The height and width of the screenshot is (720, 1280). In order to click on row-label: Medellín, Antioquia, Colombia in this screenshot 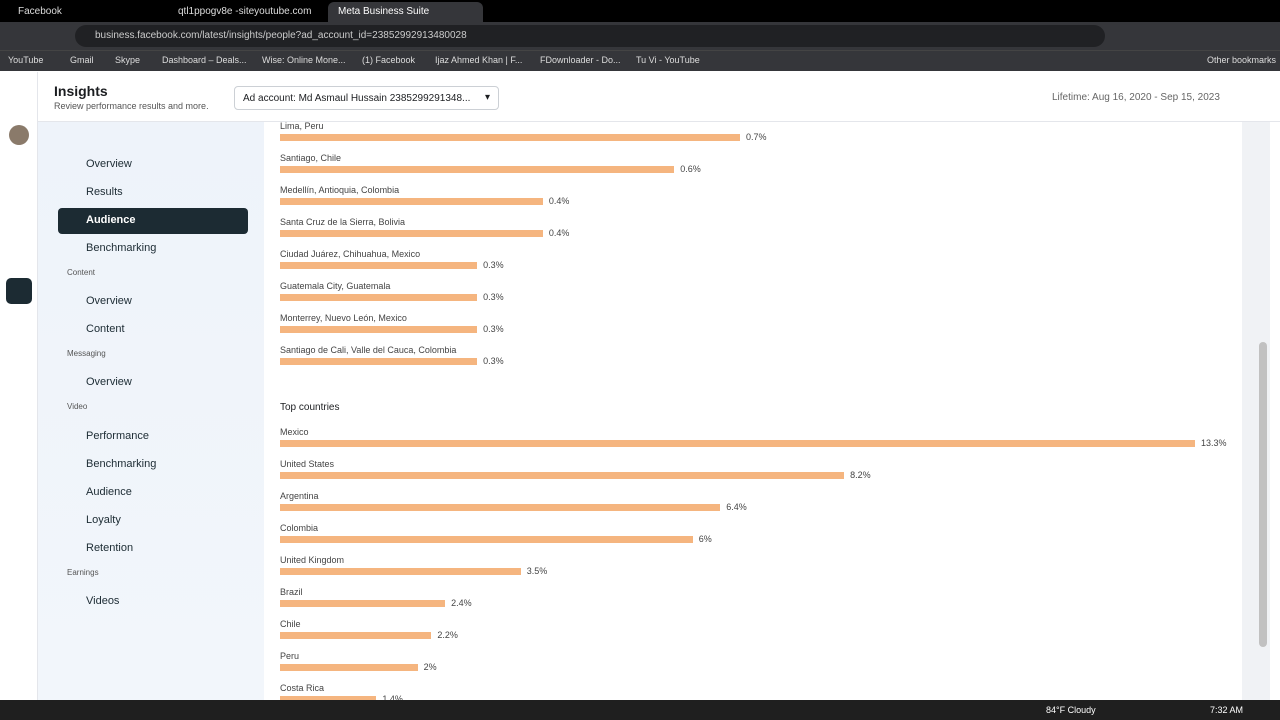, I will do `click(340, 190)`.